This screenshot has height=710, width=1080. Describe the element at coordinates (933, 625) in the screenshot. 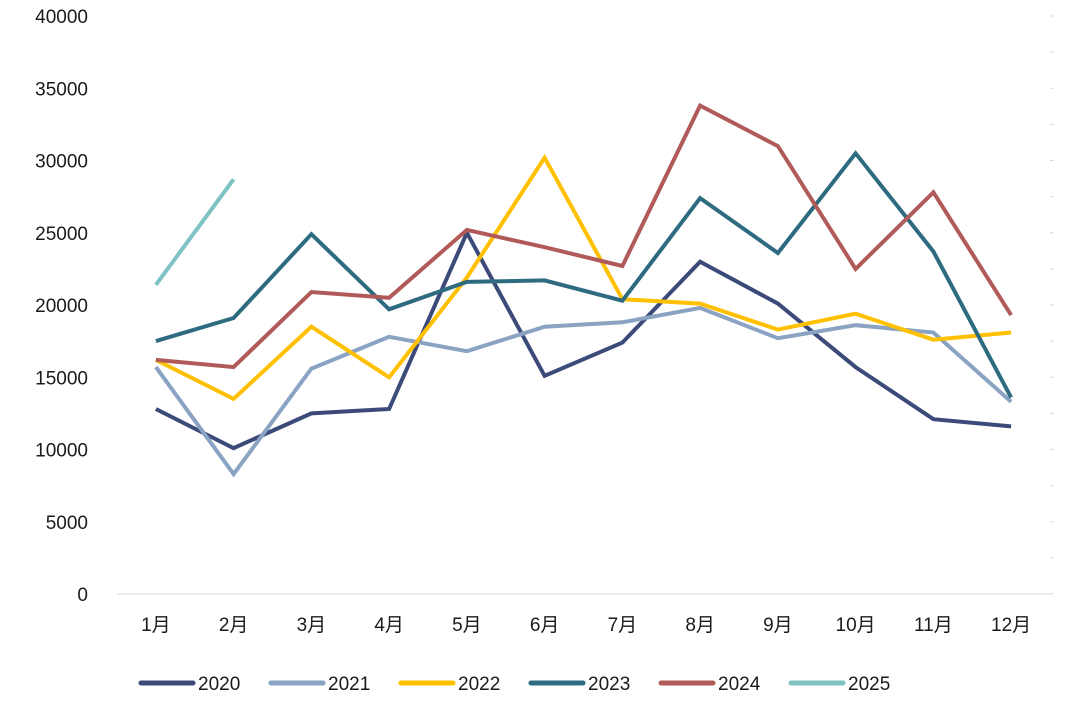

I see `x-tick-label: 11月` at that location.